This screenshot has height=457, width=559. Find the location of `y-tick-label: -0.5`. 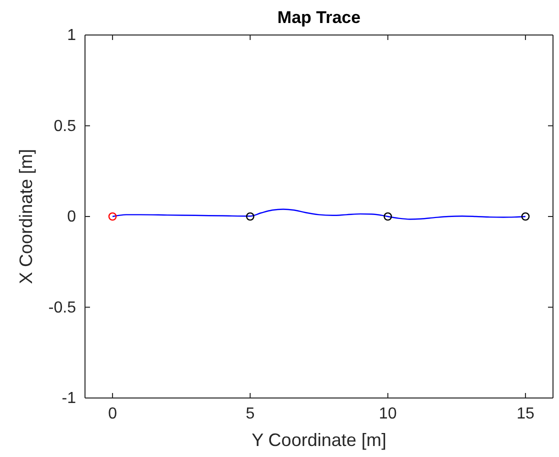

y-tick-label: -0.5 is located at coordinates (62, 307).